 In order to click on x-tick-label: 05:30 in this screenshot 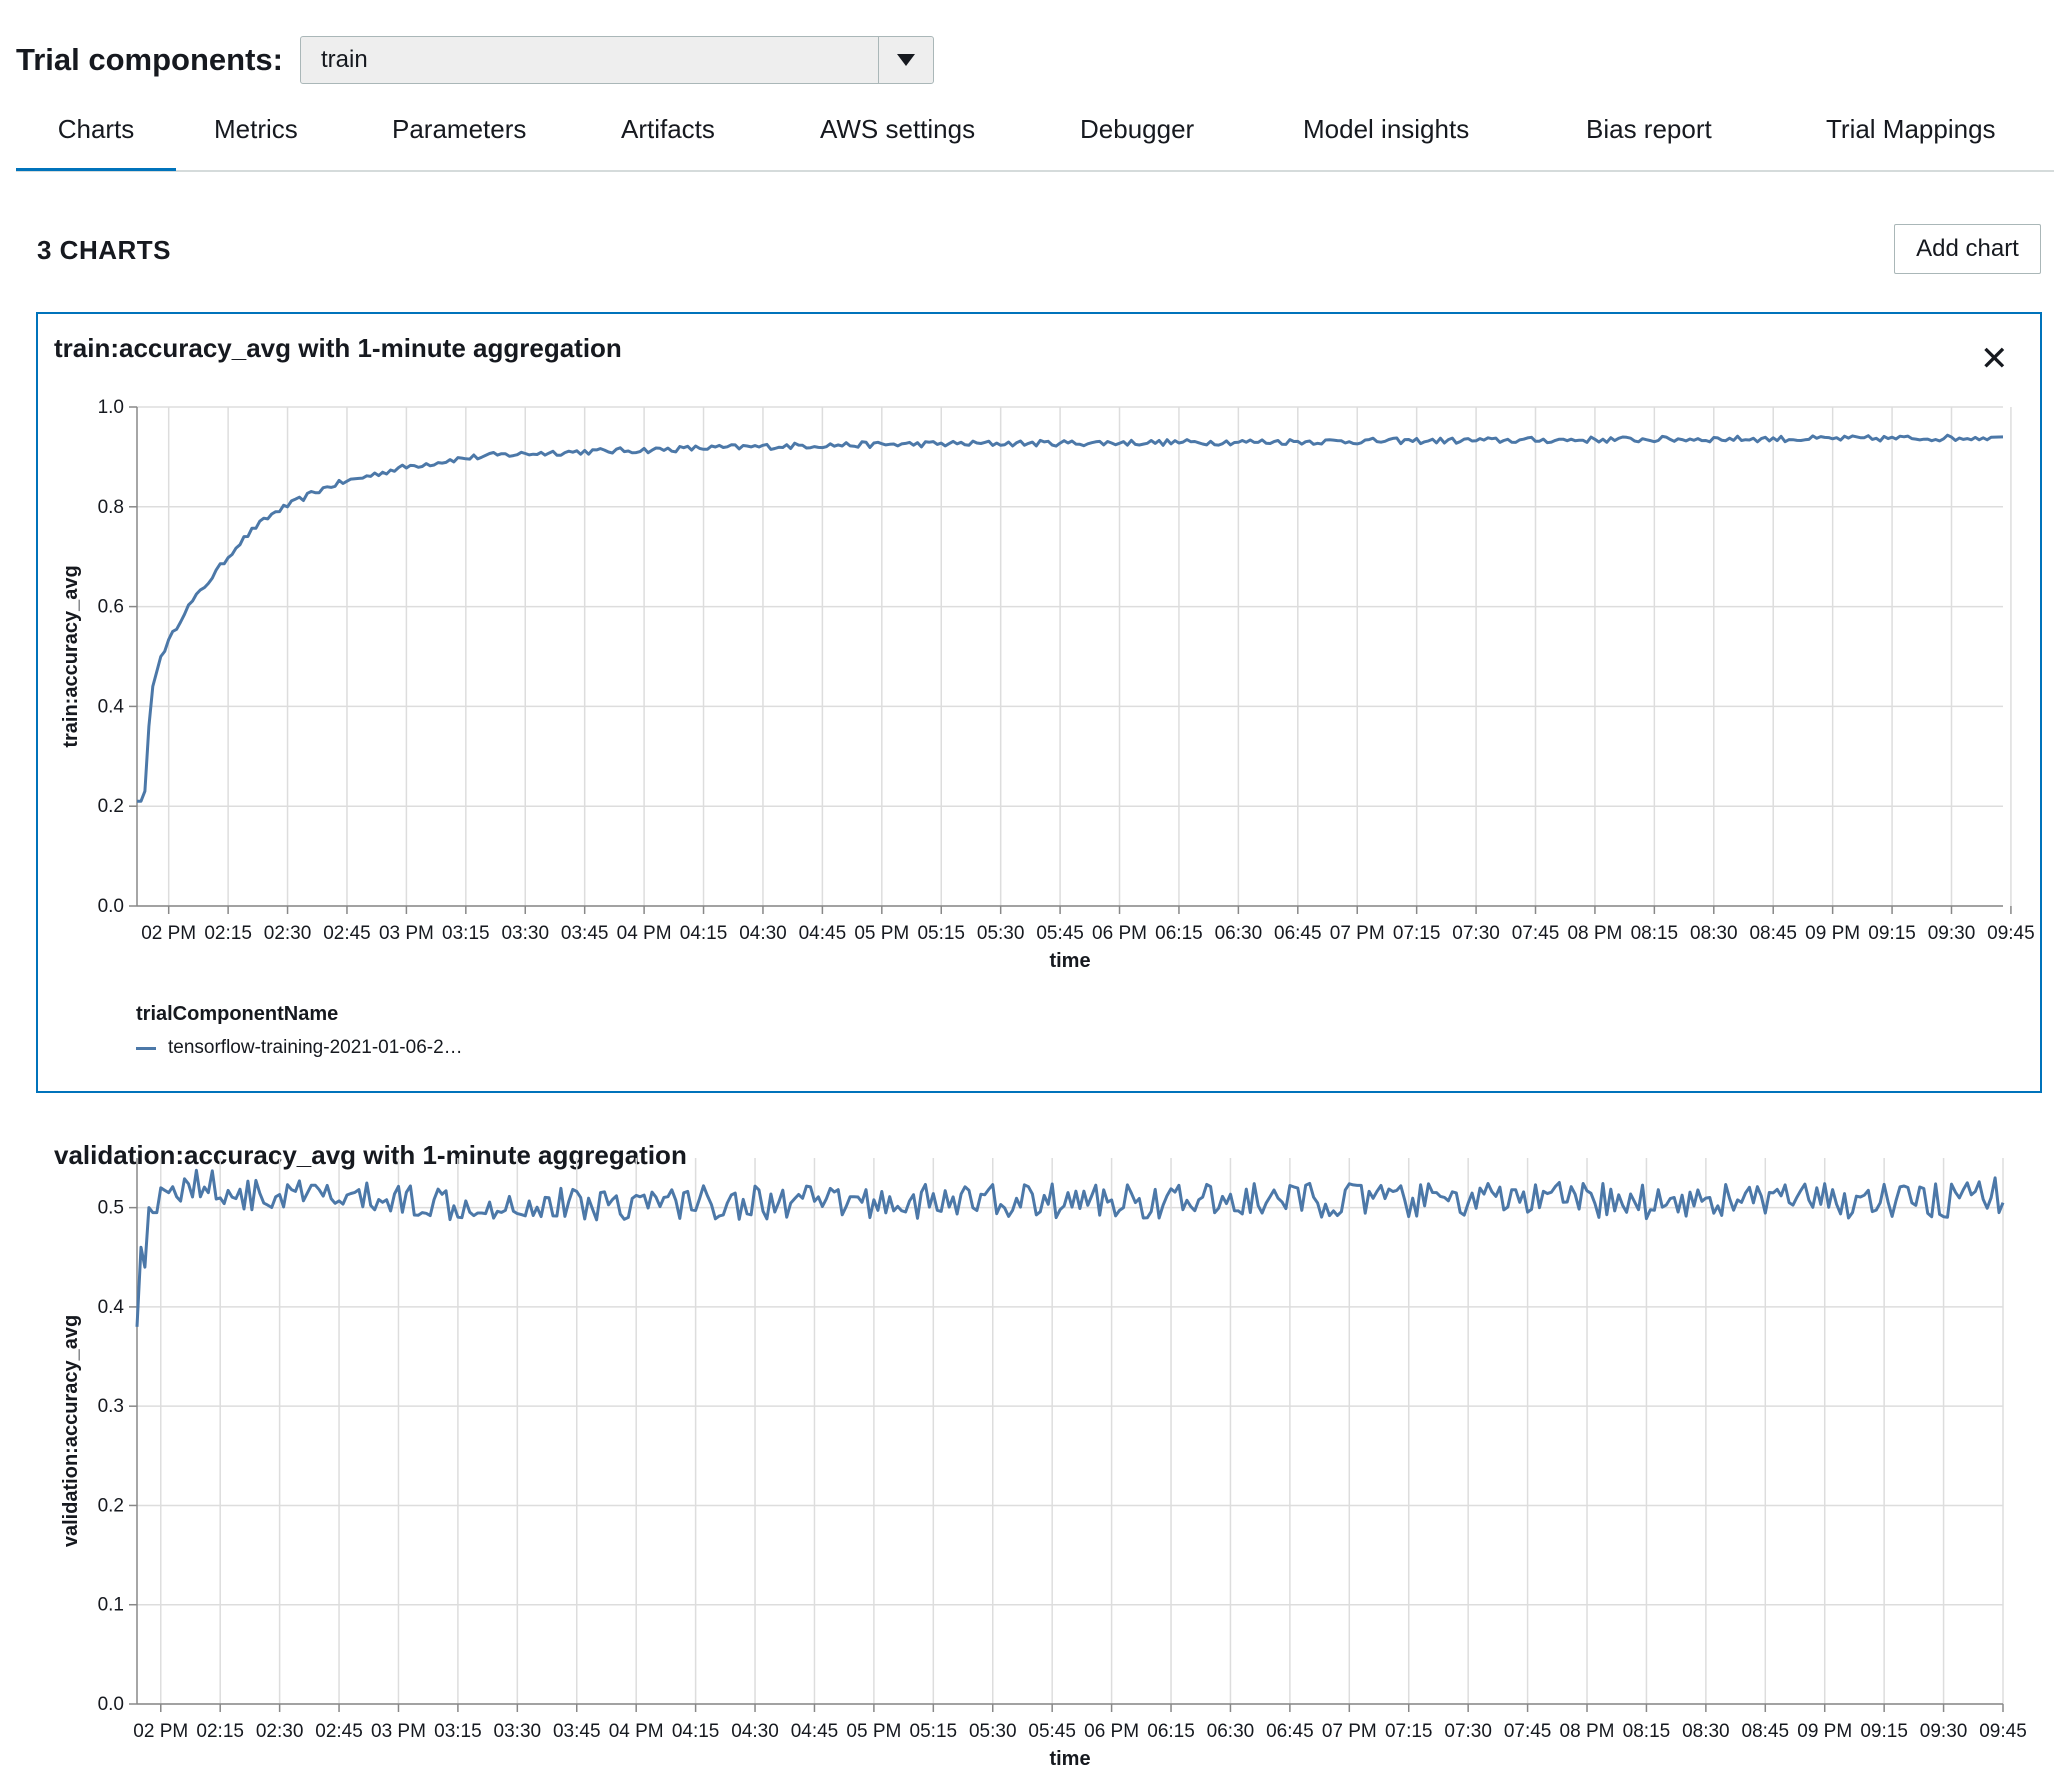, I will do `click(993, 1731)`.